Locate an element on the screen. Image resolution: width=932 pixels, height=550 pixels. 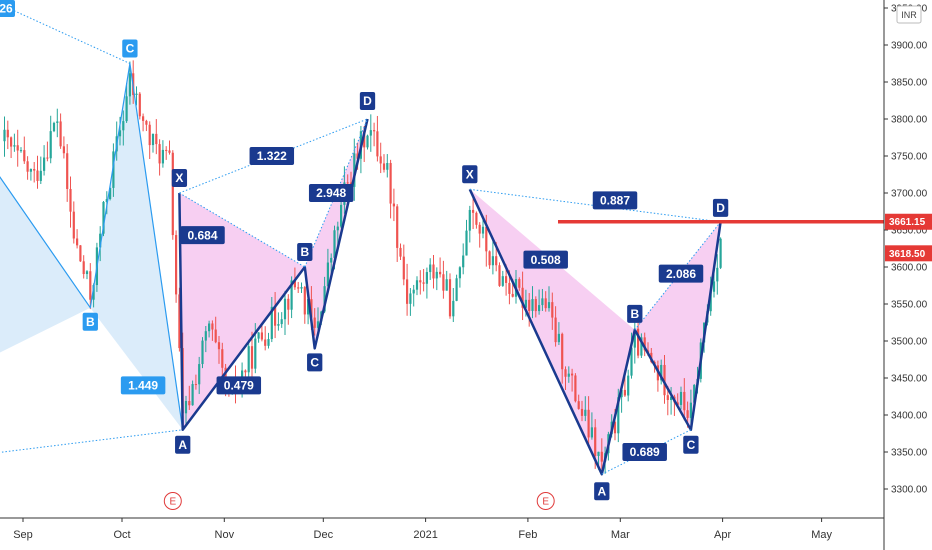
pattern-1-point-c-text: C is located at coordinates (130, 49).